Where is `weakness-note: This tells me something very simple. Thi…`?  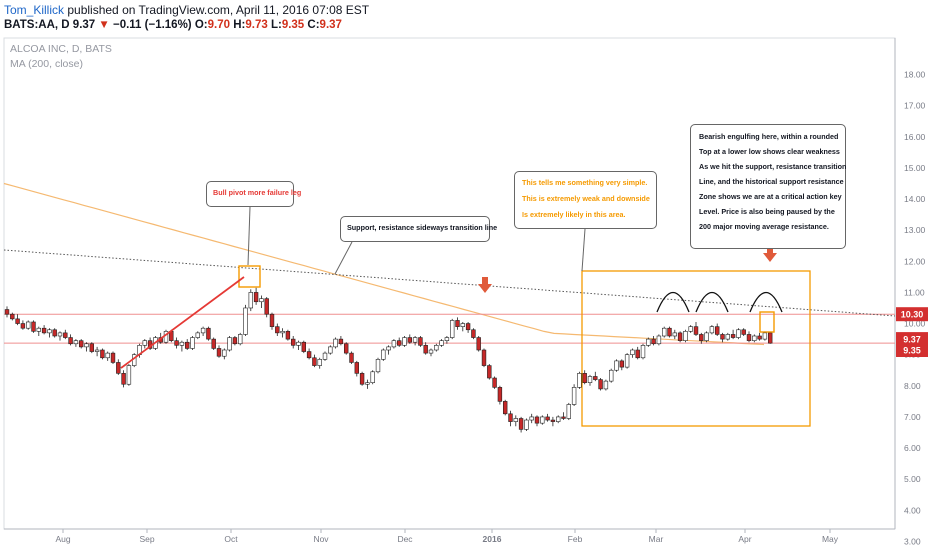 weakness-note: This tells me something very simple. Thi… is located at coordinates (585, 200).